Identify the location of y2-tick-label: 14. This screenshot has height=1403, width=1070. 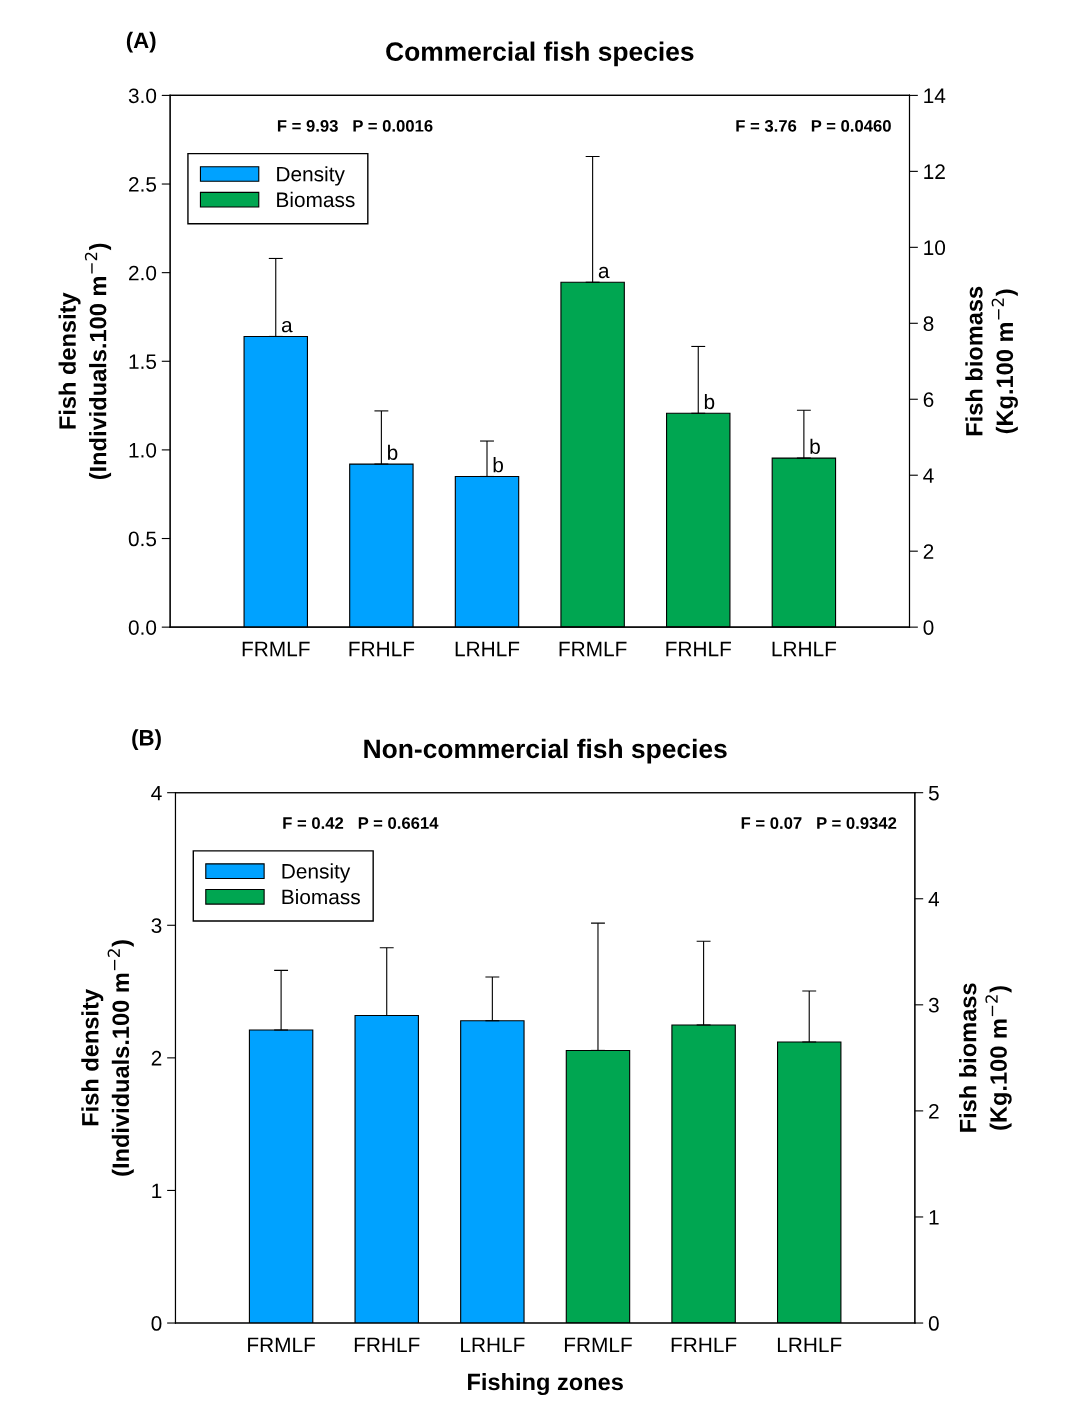
(935, 95).